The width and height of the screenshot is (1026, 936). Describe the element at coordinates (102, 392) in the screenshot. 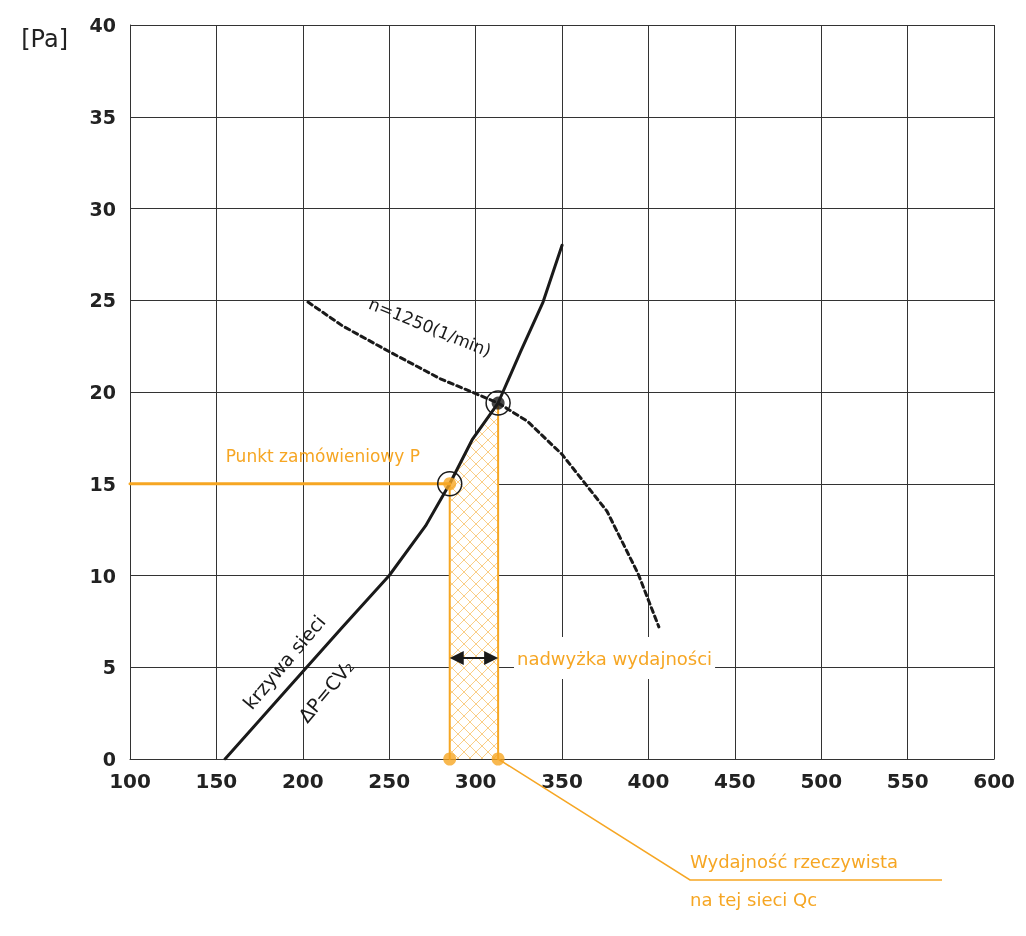

I see `y-tick-label: 20` at that location.